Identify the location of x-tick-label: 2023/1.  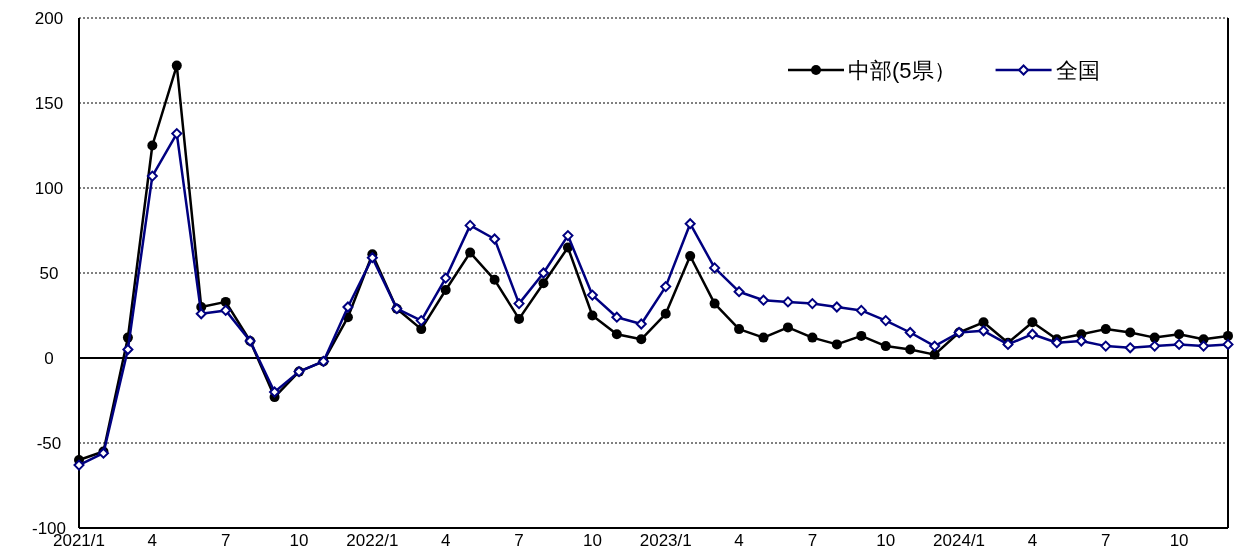
(665, 540).